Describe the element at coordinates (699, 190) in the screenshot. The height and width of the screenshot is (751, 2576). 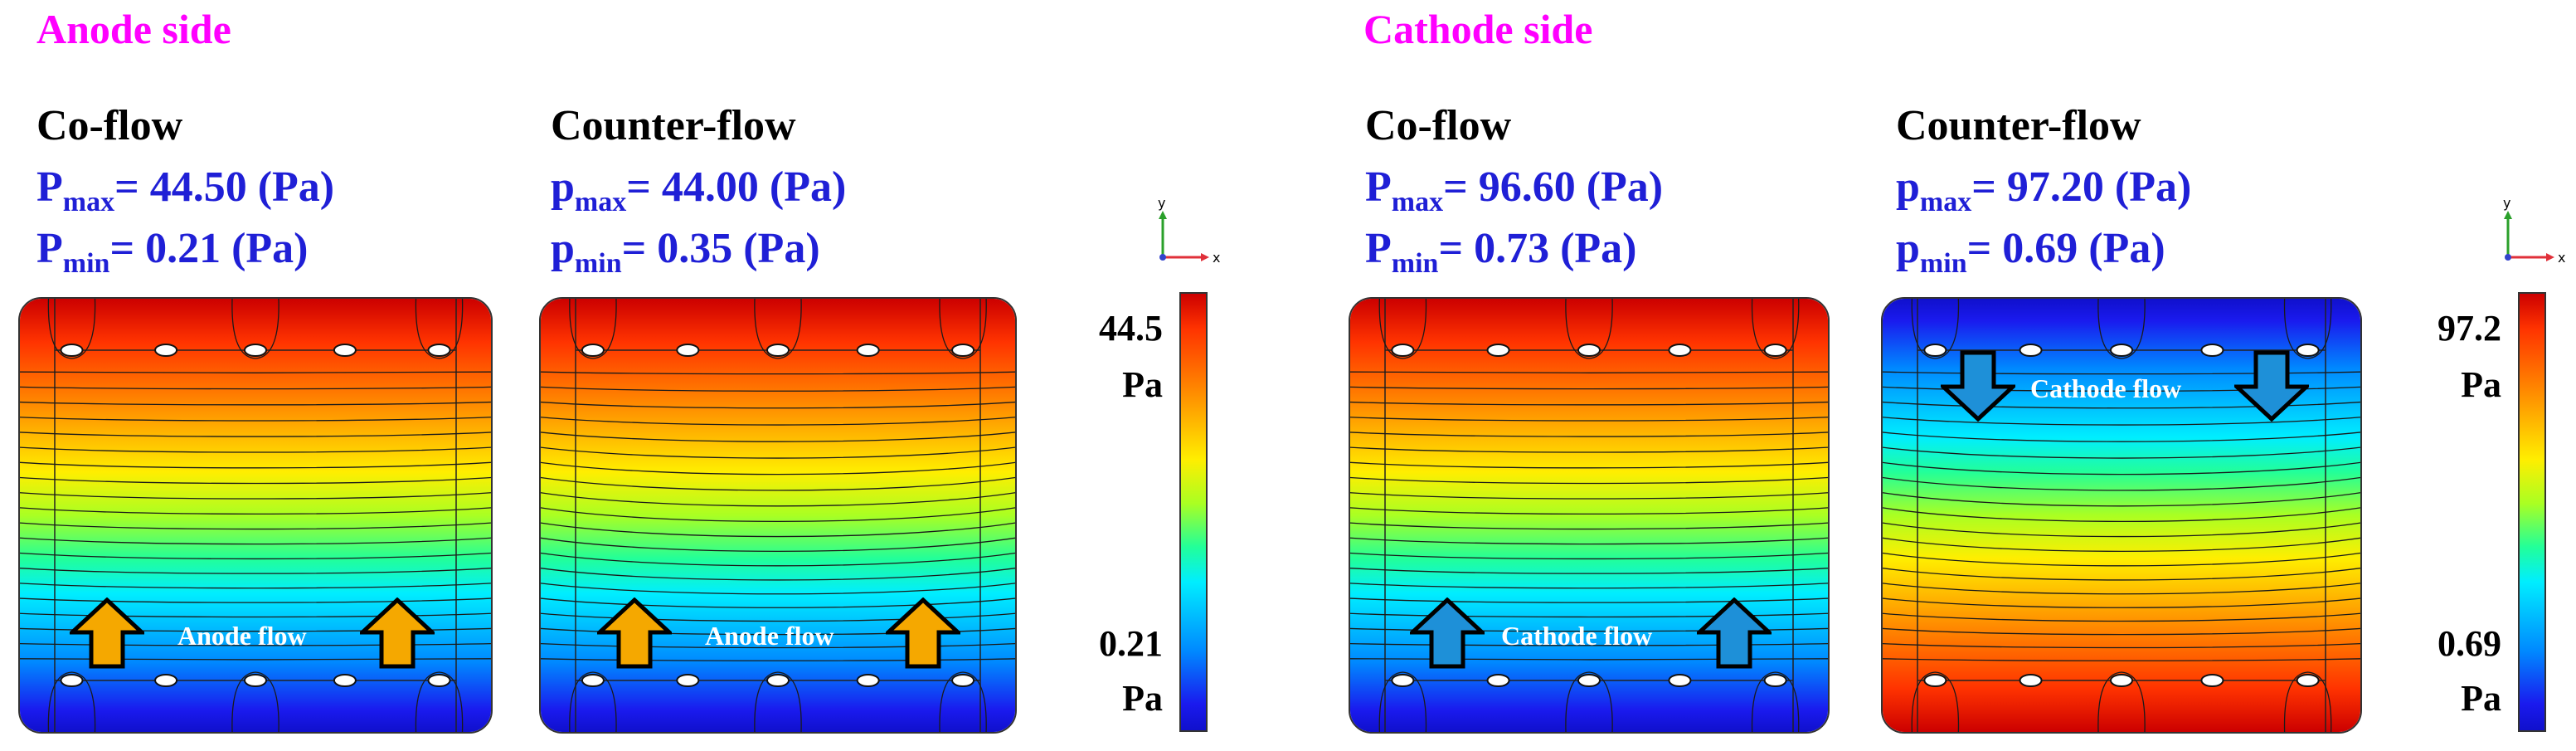
I see `anode-counterflow-pmax: pmax= 44.00 (Pa)` at that location.